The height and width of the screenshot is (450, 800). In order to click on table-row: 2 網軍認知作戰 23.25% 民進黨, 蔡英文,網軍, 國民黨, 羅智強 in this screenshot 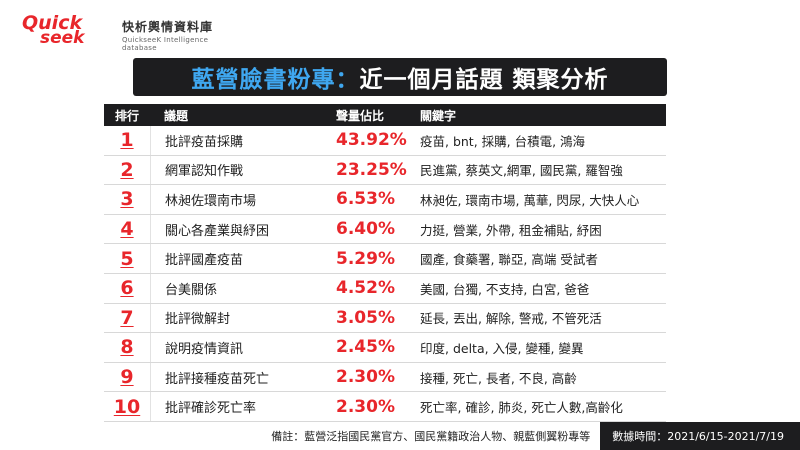, I will do `click(385, 170)`.